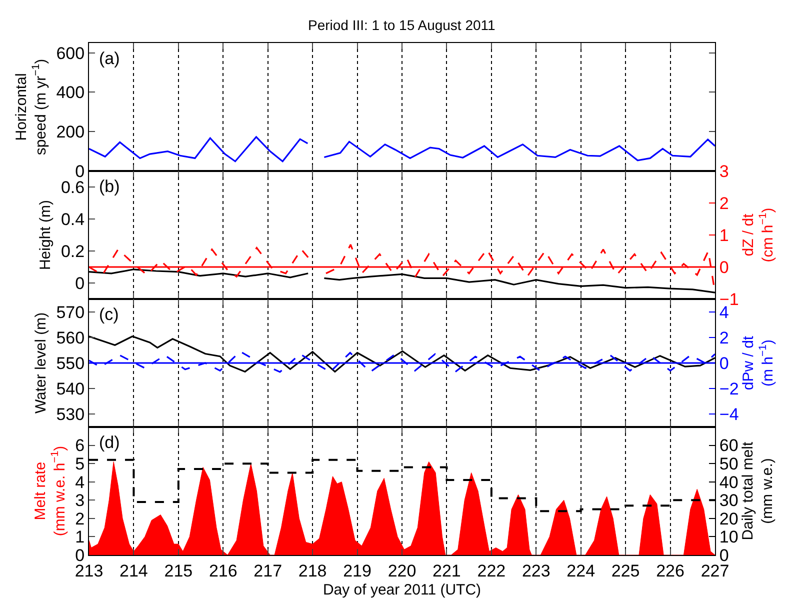 This screenshot has width=804, height=610. I want to click on y-axis-title: Height (m), so click(45, 235).